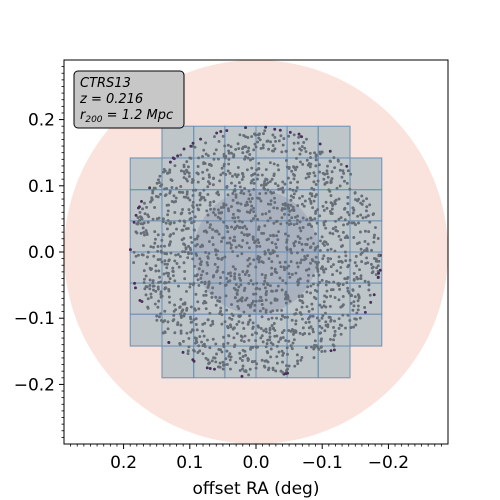 The height and width of the screenshot is (500, 500). What do you see at coordinates (111, 99) in the screenshot?
I see `cluster-redshift: z = 0.216` at bounding box center [111, 99].